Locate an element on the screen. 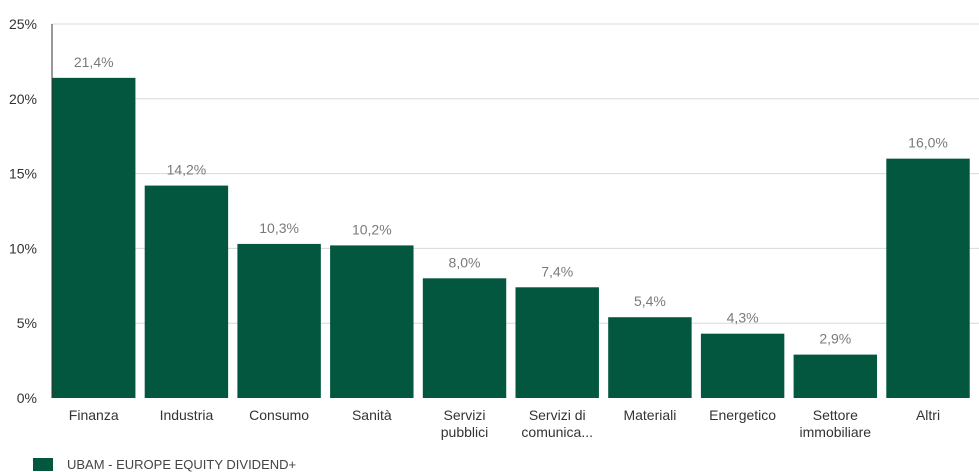 The height and width of the screenshot is (472, 979). y-tick-label: 0% is located at coordinates (27, 398).